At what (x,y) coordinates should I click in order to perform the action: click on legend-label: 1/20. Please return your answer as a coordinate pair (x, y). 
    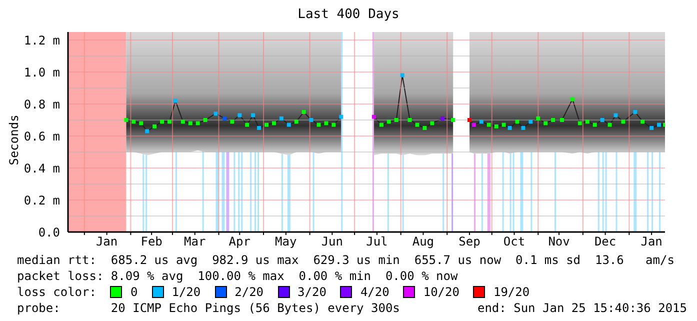
    Looking at the image, I should click on (186, 292).